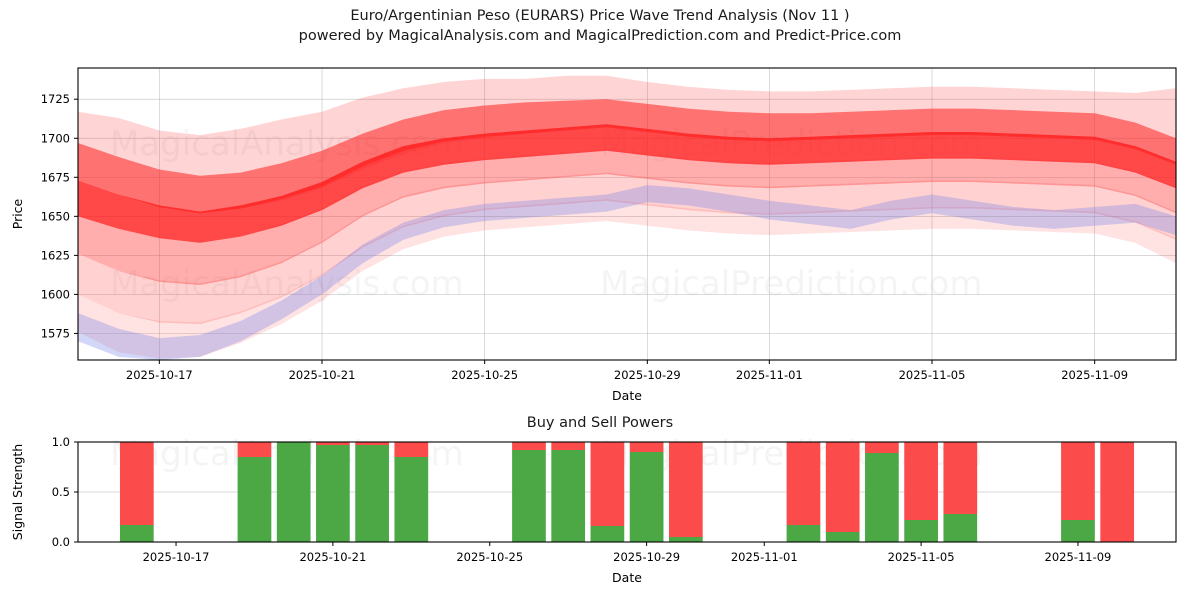 The width and height of the screenshot is (1200, 600). Describe the element at coordinates (55, 294) in the screenshot. I see `y-tick-label: 1600` at that location.